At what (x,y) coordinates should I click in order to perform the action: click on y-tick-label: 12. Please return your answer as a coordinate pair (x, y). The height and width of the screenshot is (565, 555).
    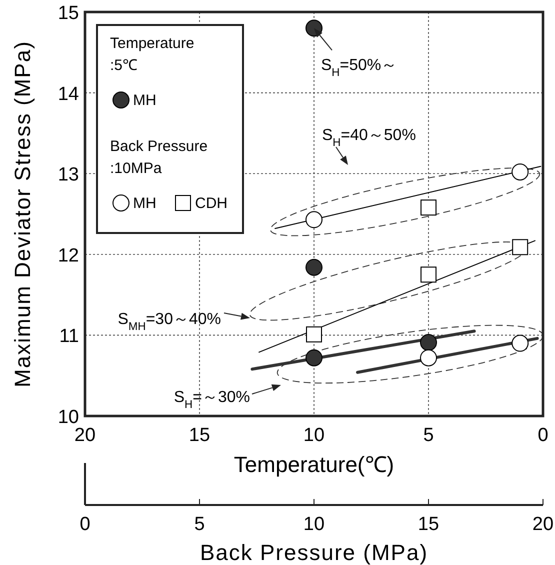
    Looking at the image, I should click on (68, 255).